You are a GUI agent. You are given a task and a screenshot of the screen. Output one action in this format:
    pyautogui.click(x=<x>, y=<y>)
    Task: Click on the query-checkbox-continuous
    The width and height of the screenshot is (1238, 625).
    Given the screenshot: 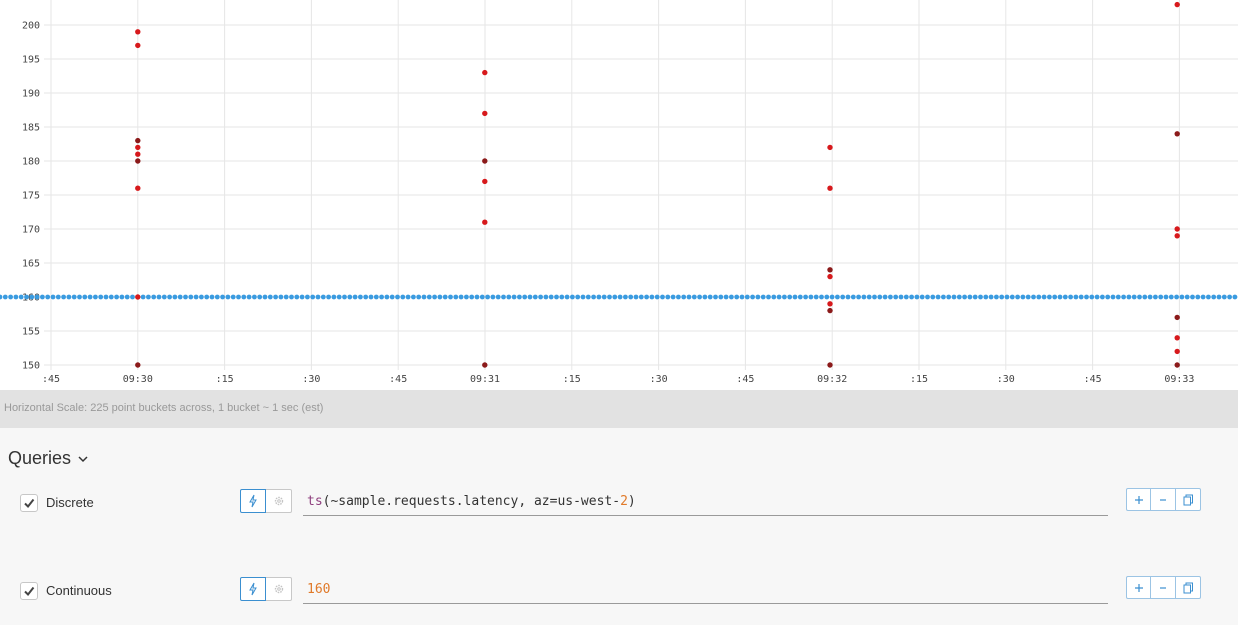 What is the action you would take?
    pyautogui.click(x=29, y=591)
    